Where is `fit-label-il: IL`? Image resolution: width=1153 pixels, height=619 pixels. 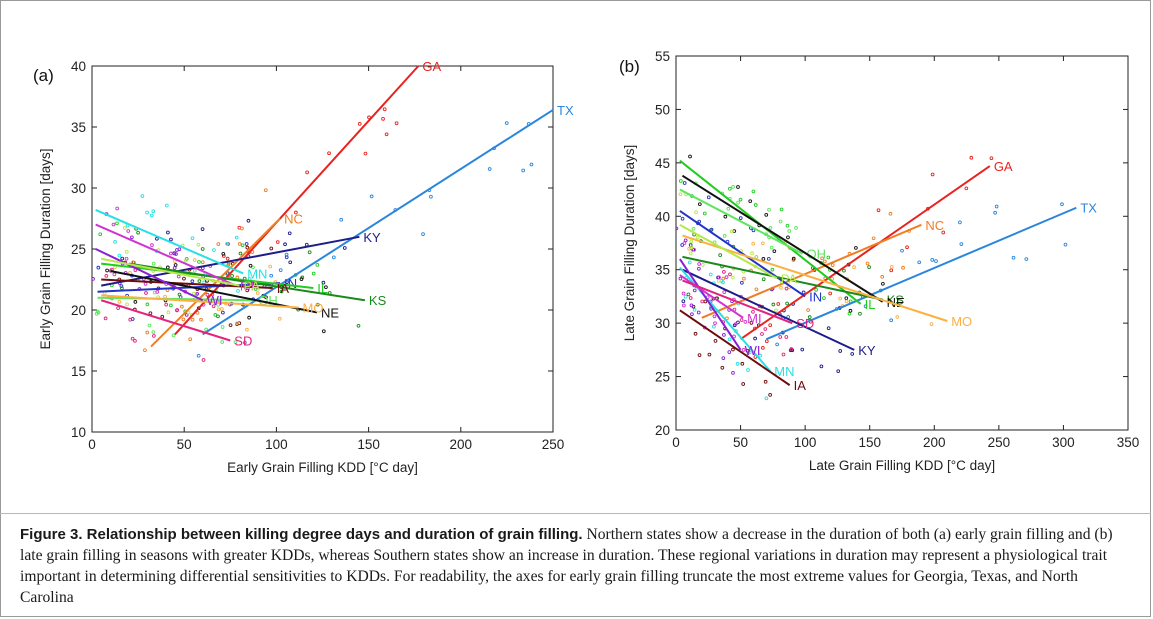 fit-label-il: IL is located at coordinates (870, 304).